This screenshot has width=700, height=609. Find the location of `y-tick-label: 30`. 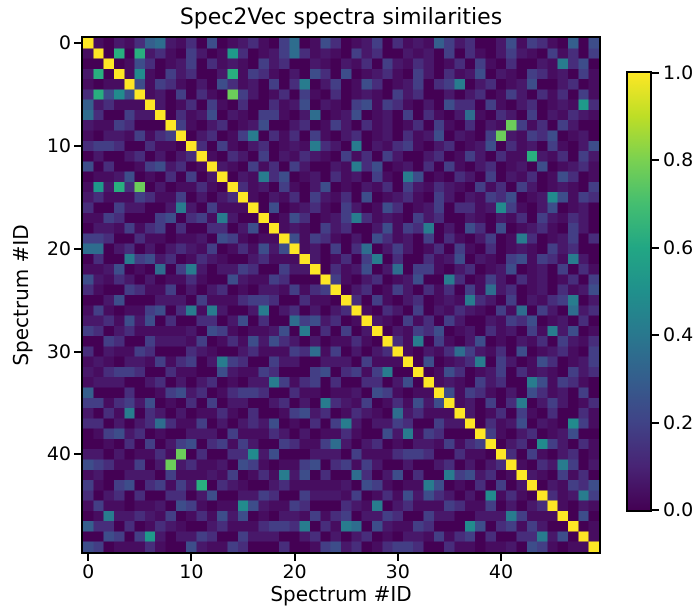

y-tick-label: 30 is located at coordinates (58, 351).